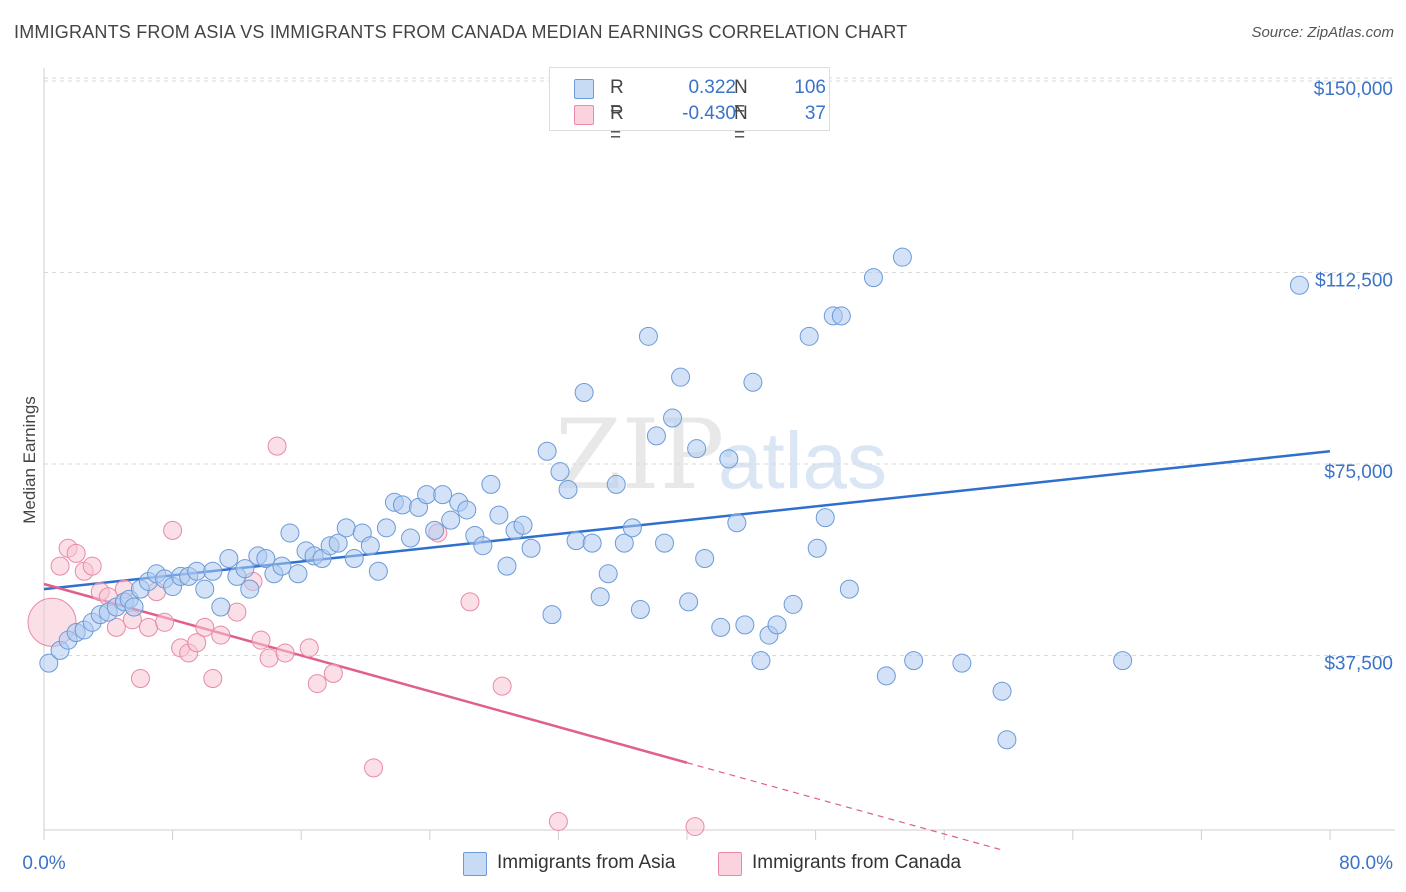 The image size is (1406, 892). Describe the element at coordinates (586, 862) in the screenshot. I see `bottom-legend-label-asia: Immigrants from Asia` at that location.